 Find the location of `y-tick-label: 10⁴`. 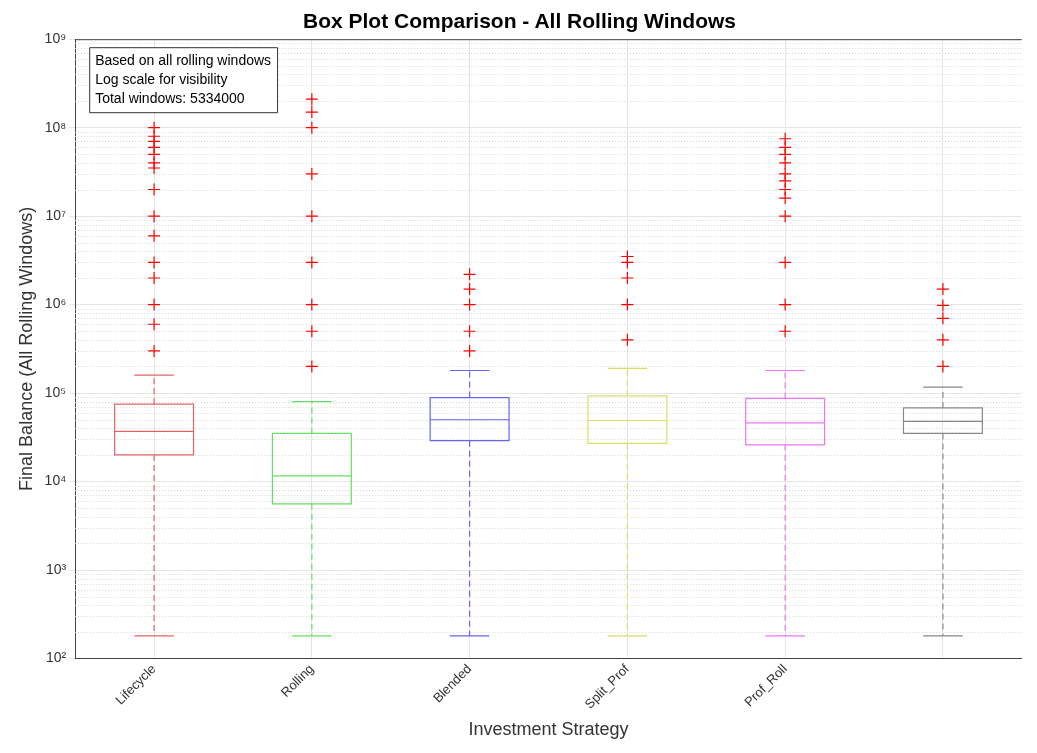

y-tick-label: 10⁴ is located at coordinates (55, 480).